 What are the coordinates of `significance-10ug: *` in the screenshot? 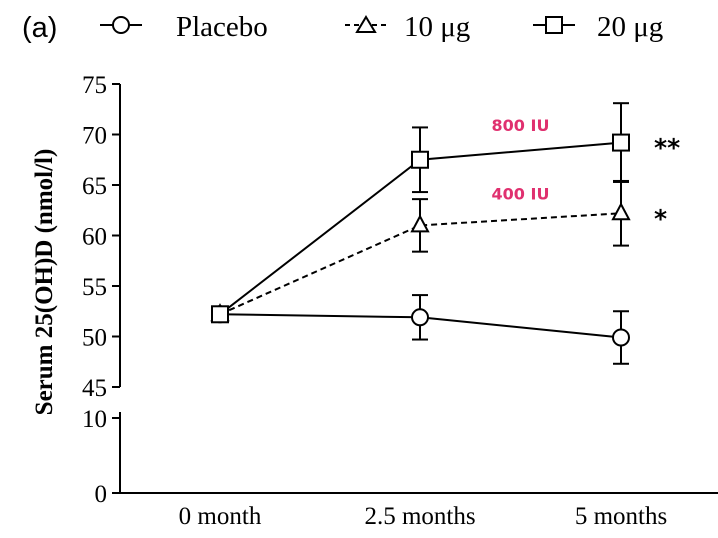 It's located at (660, 218).